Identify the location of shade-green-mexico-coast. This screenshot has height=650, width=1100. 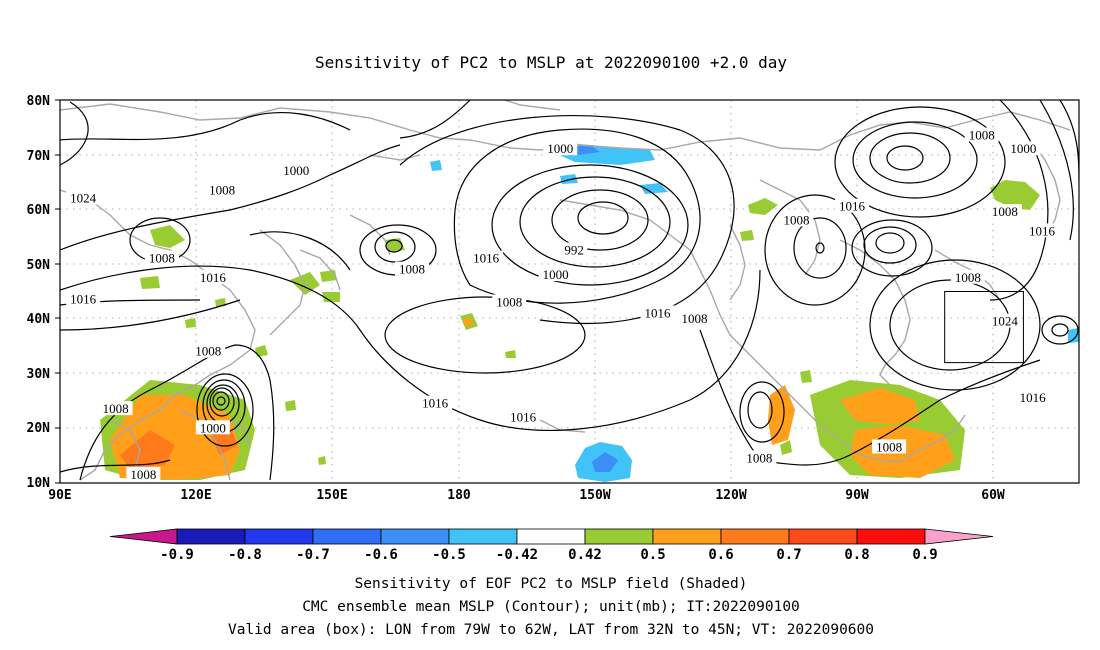
(786, 447).